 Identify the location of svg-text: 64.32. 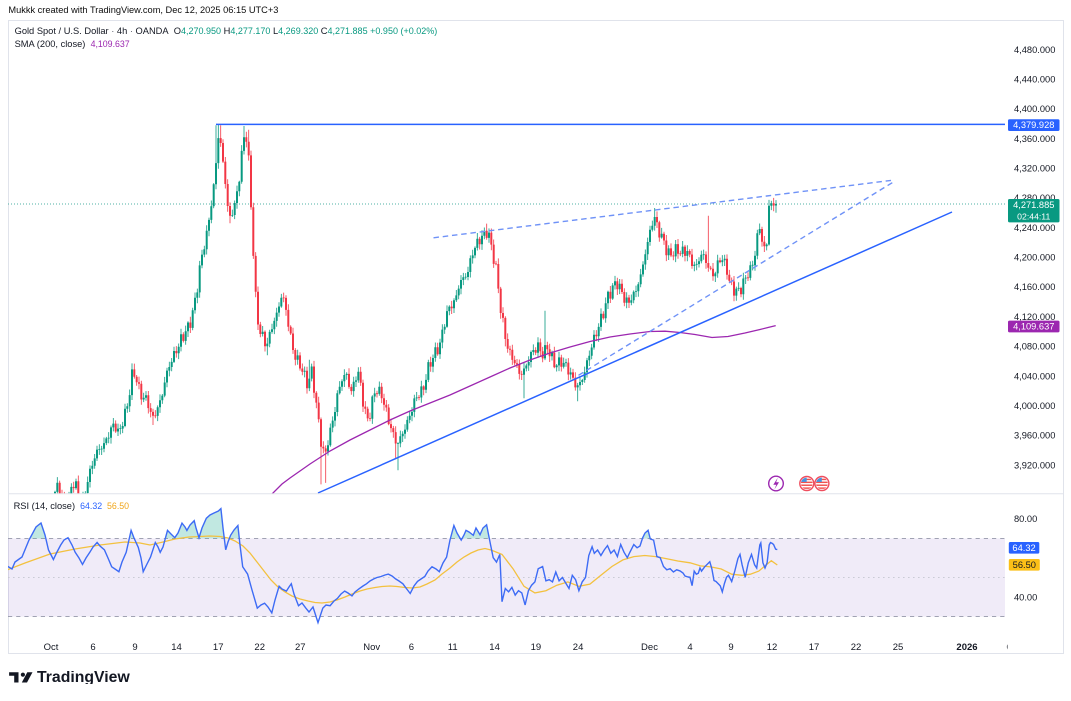
(1023, 548).